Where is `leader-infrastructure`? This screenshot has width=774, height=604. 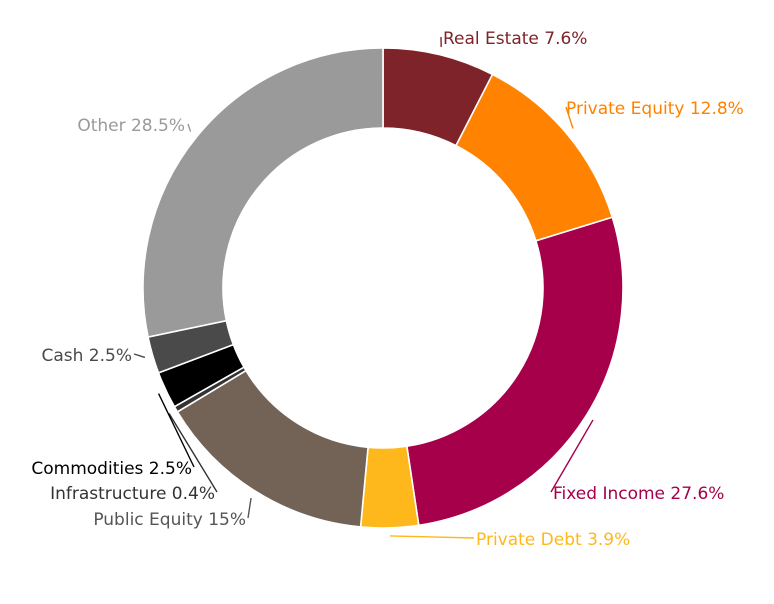 leader-infrastructure is located at coordinates (193, 452).